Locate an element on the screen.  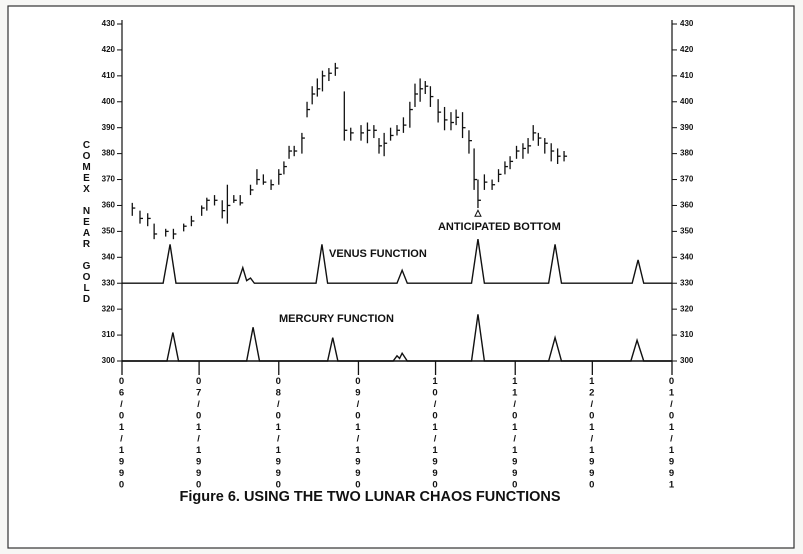
y-tick-label: 330 is located at coordinates (109, 282).